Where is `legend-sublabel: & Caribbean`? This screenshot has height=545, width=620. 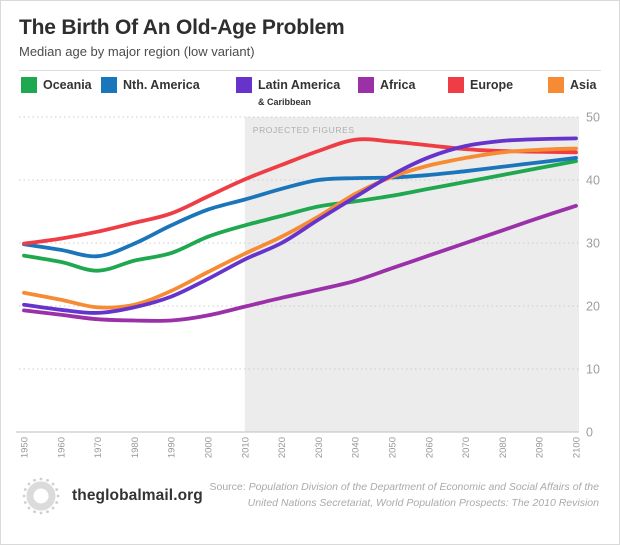 legend-sublabel: & Caribbean is located at coordinates (285, 102).